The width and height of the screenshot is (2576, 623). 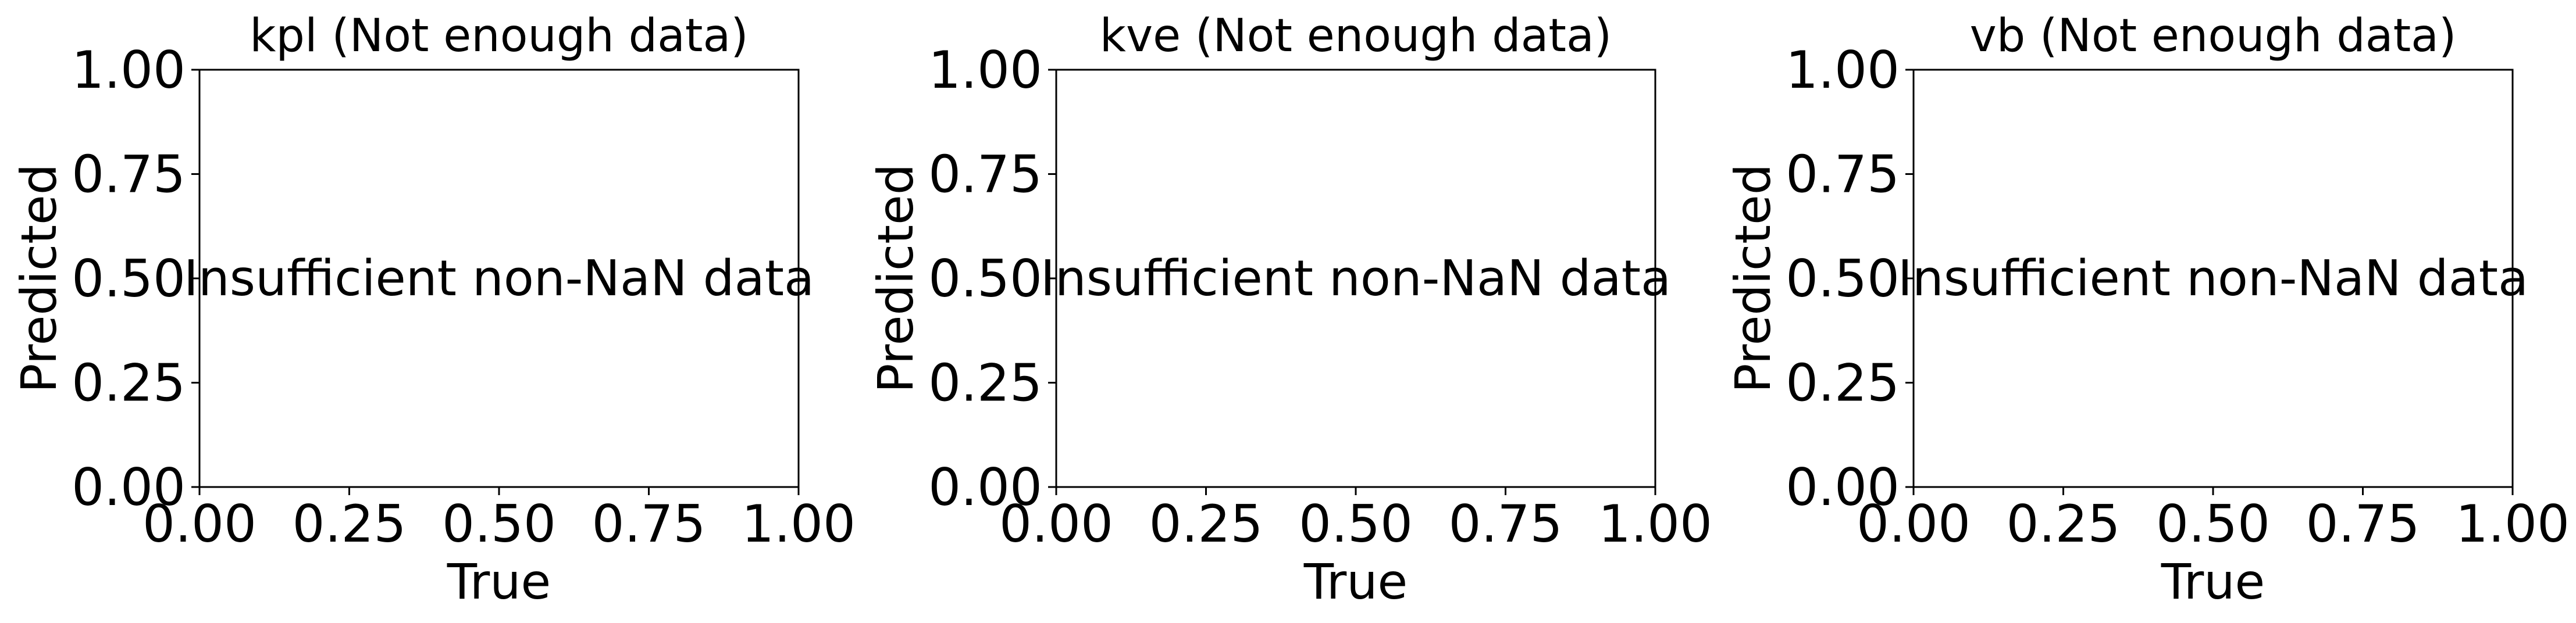 I want to click on chart-title: vb (Not enough data), so click(x=2213, y=36).